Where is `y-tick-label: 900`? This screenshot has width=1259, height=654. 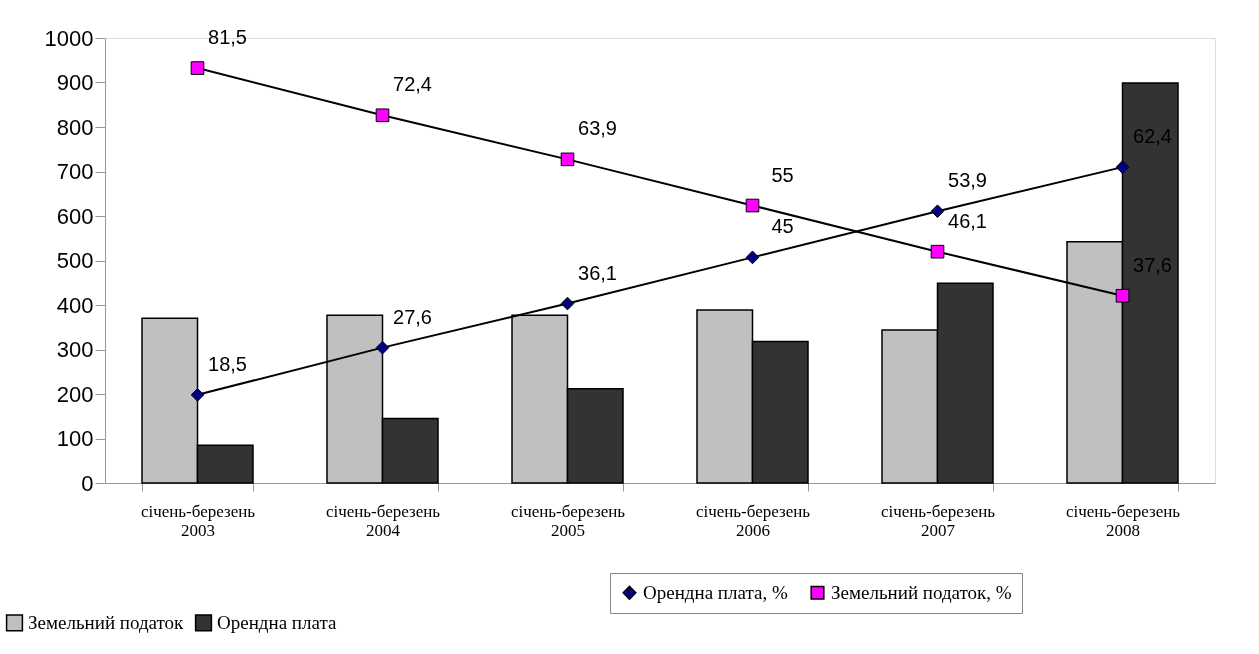
y-tick-label: 900 is located at coordinates (75, 82).